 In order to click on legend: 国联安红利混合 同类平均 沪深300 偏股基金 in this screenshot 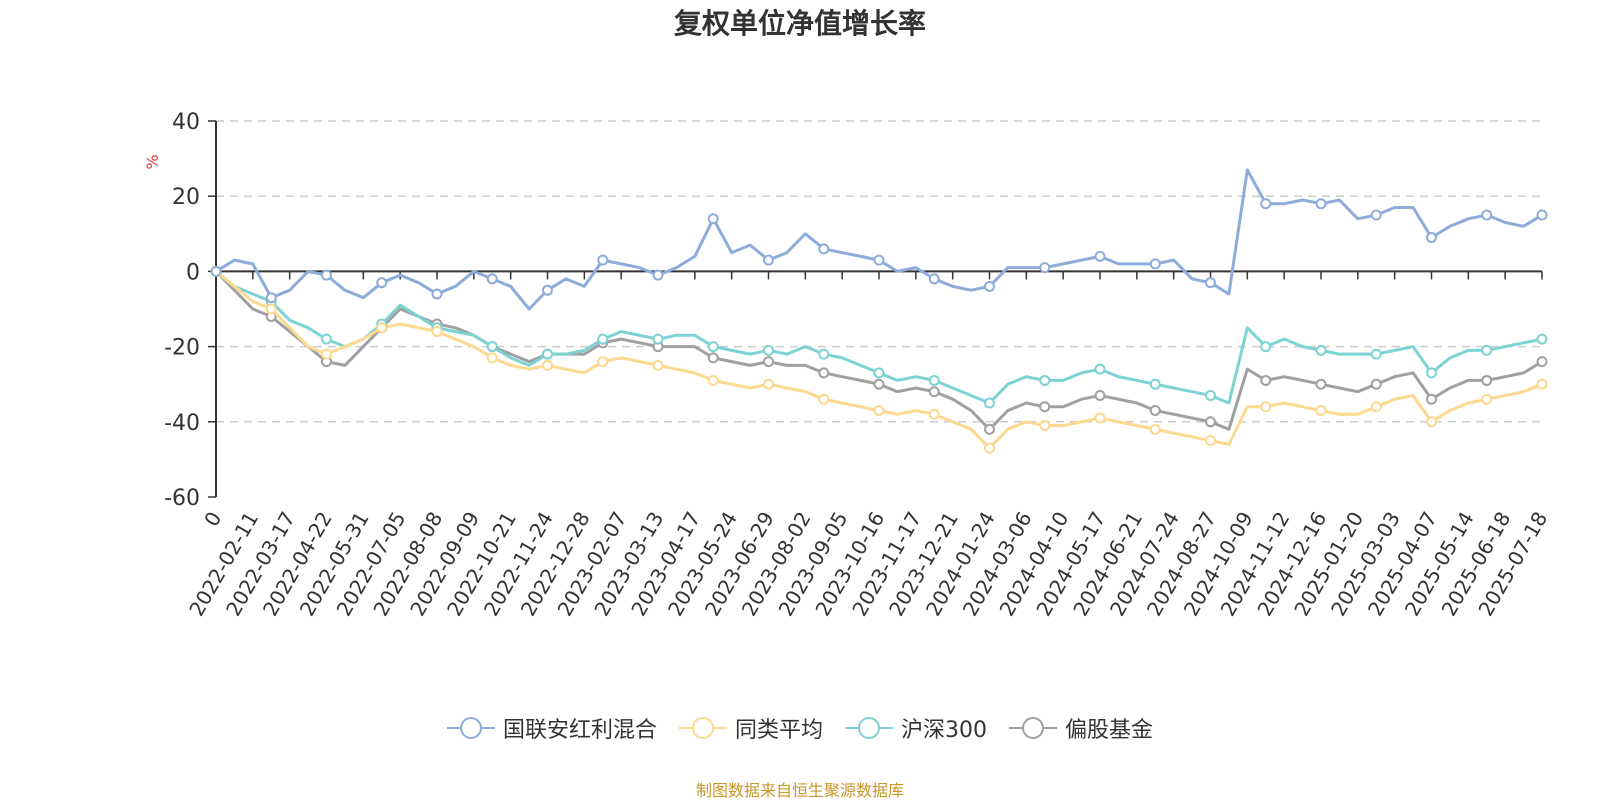, I will do `click(800, 728)`.